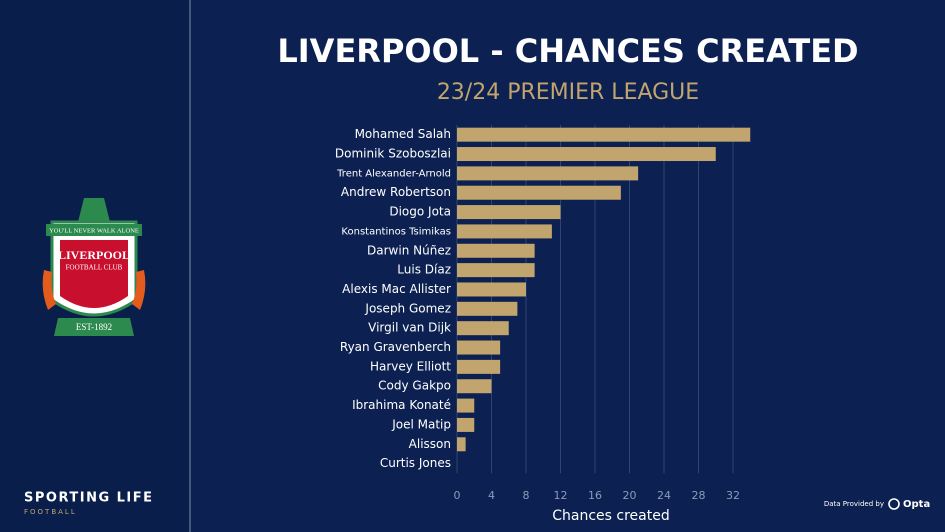 The width and height of the screenshot is (945, 532). I want to click on y-tick-label: Joel Matip, so click(421, 424).